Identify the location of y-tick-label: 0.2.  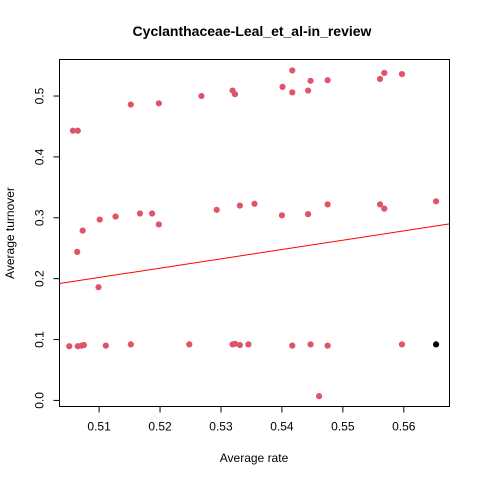
(40, 278).